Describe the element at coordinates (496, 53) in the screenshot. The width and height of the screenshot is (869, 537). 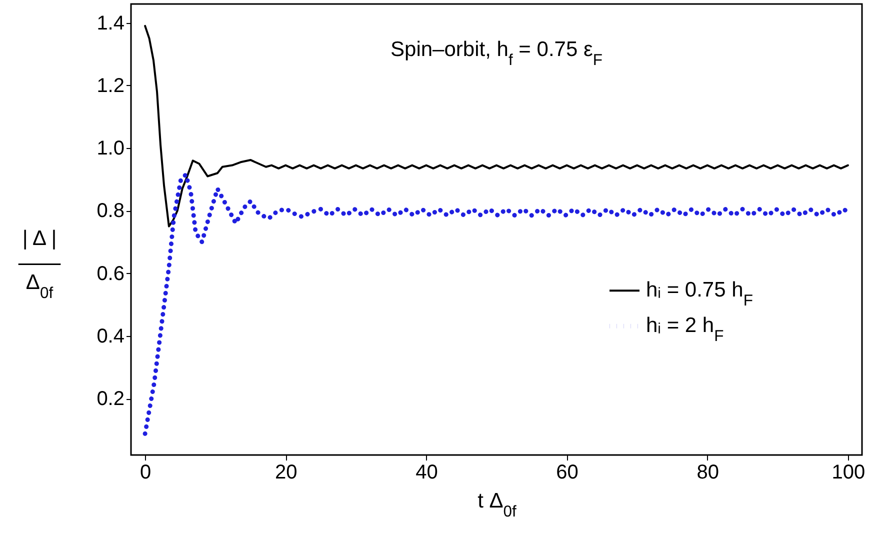
I see `text: Spin–orbit, h$_{f}$ = 0.75 ε$_{F}$` at that location.